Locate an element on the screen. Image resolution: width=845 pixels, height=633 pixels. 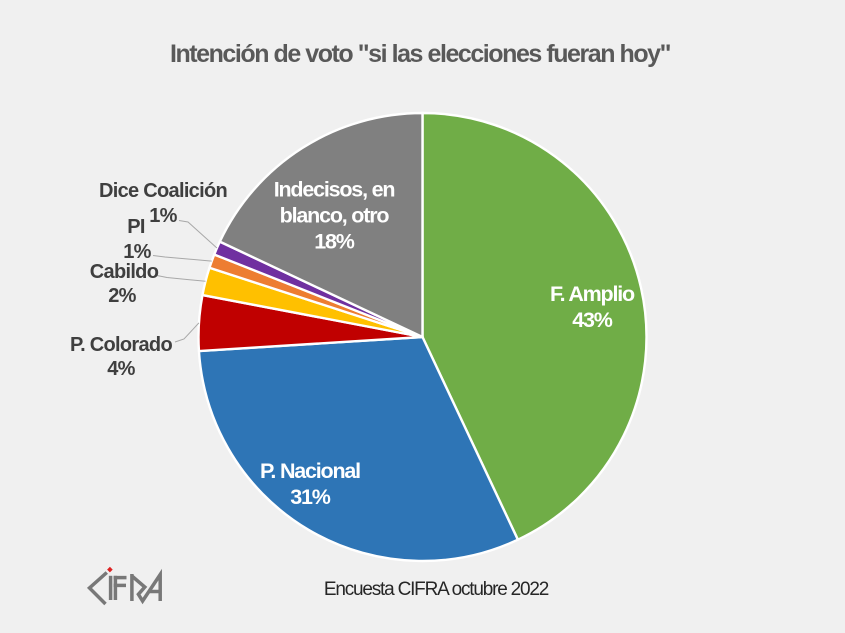
svg-text: P. Nacional is located at coordinates (310, 471).